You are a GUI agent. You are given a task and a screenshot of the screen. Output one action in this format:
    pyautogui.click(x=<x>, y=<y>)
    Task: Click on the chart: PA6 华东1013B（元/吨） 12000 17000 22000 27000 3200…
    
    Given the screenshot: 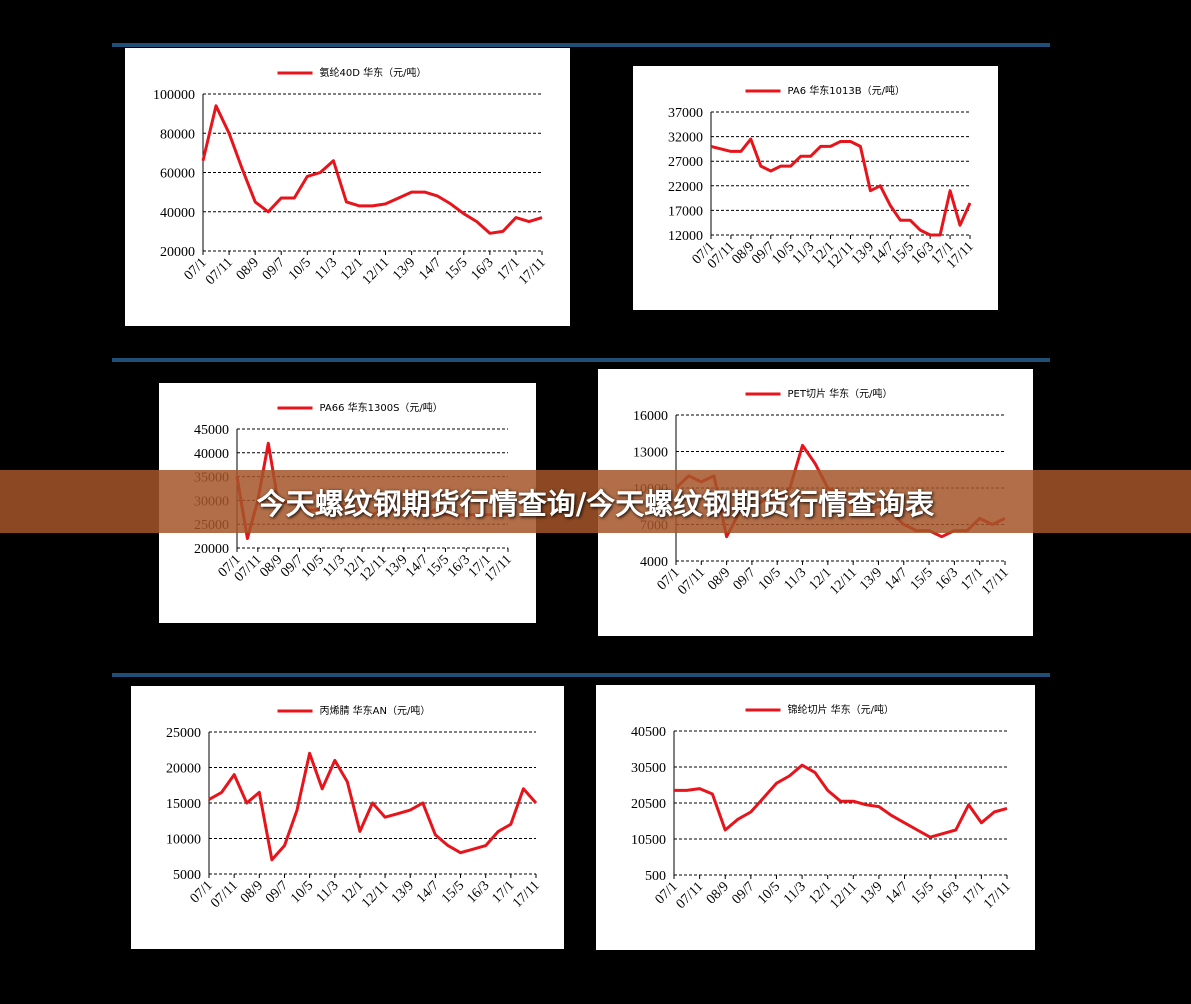 What is the action you would take?
    pyautogui.click(x=822, y=178)
    